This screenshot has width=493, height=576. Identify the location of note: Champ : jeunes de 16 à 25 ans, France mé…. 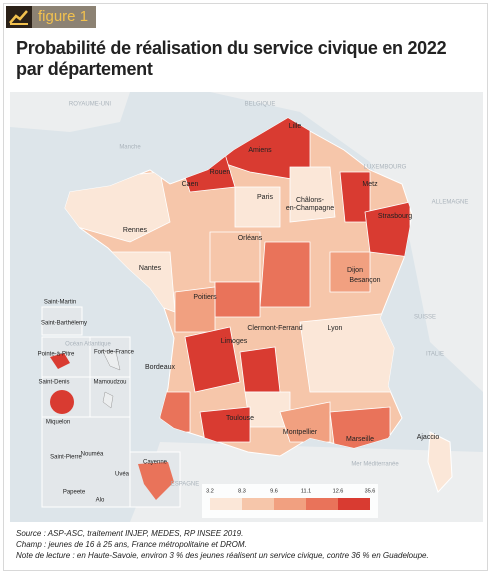
(131, 544).